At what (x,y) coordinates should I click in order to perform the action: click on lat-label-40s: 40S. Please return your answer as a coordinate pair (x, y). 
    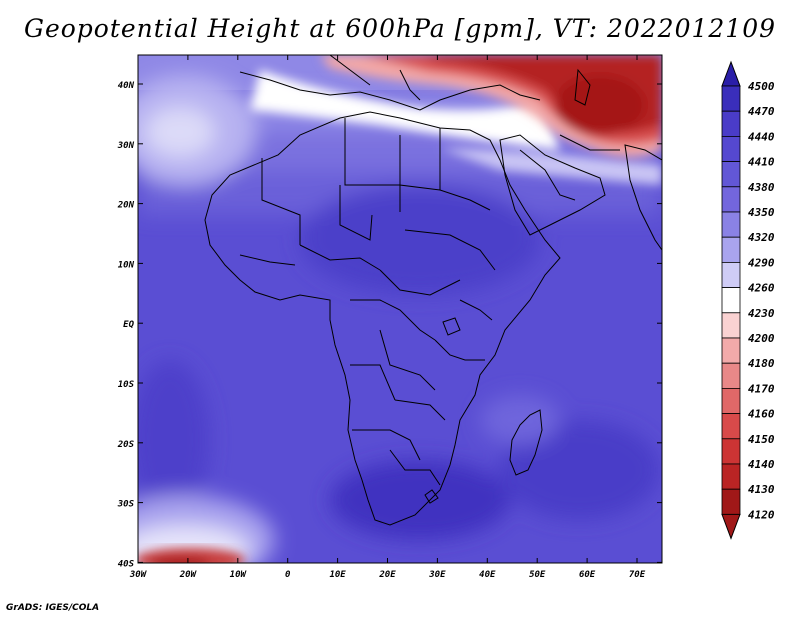
    Looking at the image, I should click on (126, 564).